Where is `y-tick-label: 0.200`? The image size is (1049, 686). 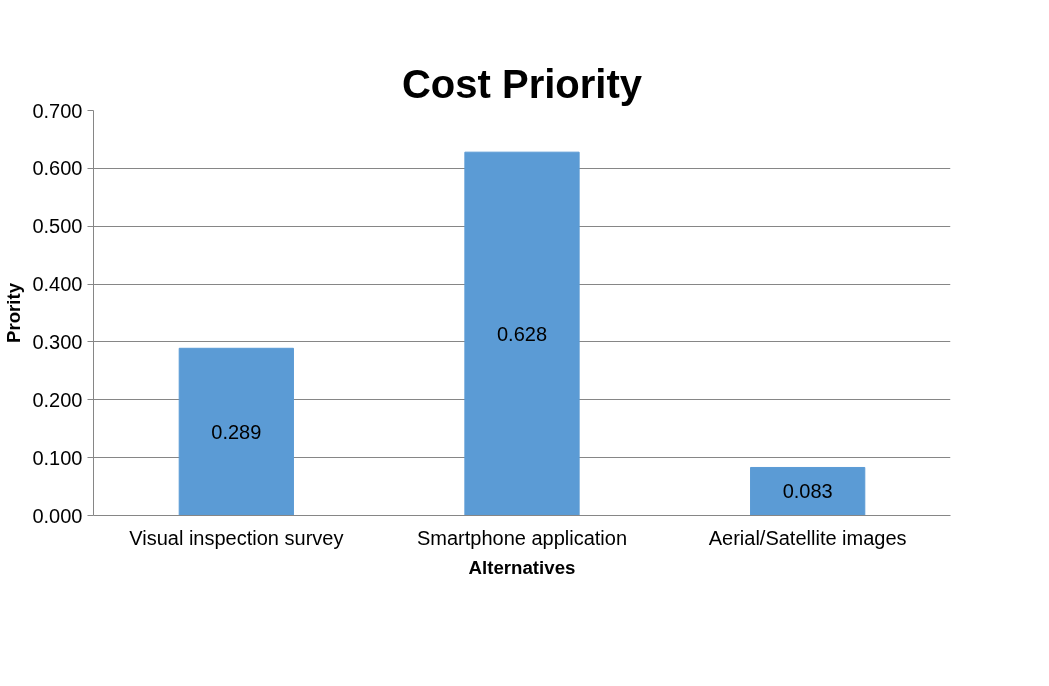 y-tick-label: 0.200 is located at coordinates (57, 399).